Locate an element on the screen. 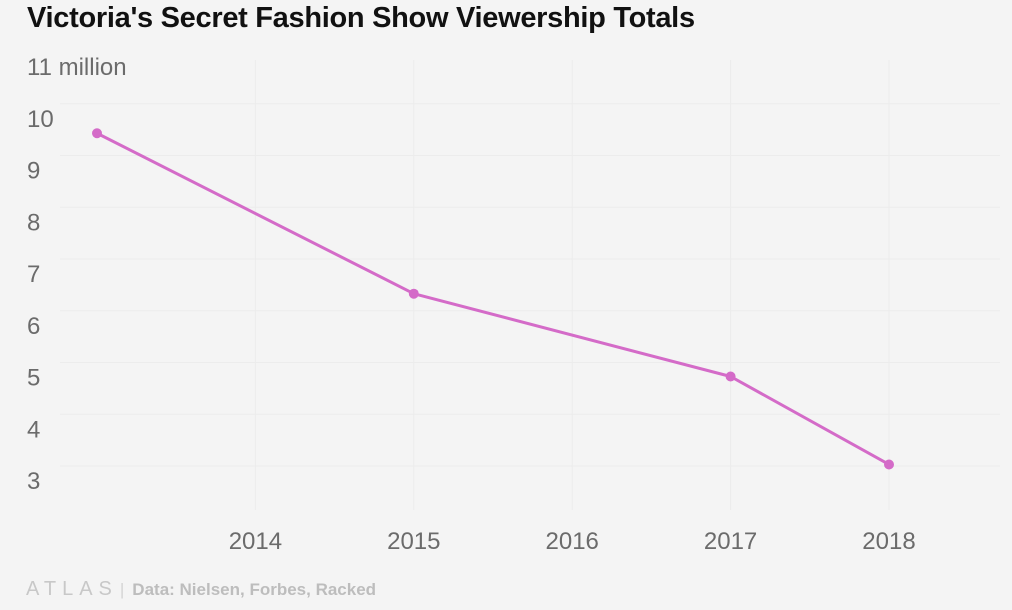  x-tick-label: 2015 is located at coordinates (413, 541).